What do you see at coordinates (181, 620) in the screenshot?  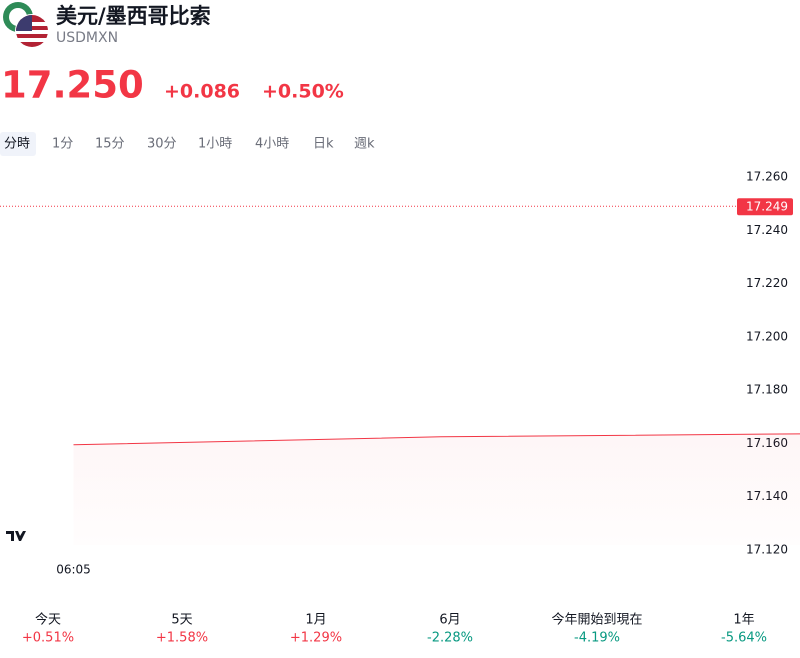 I see `period-label: 5天` at bounding box center [181, 620].